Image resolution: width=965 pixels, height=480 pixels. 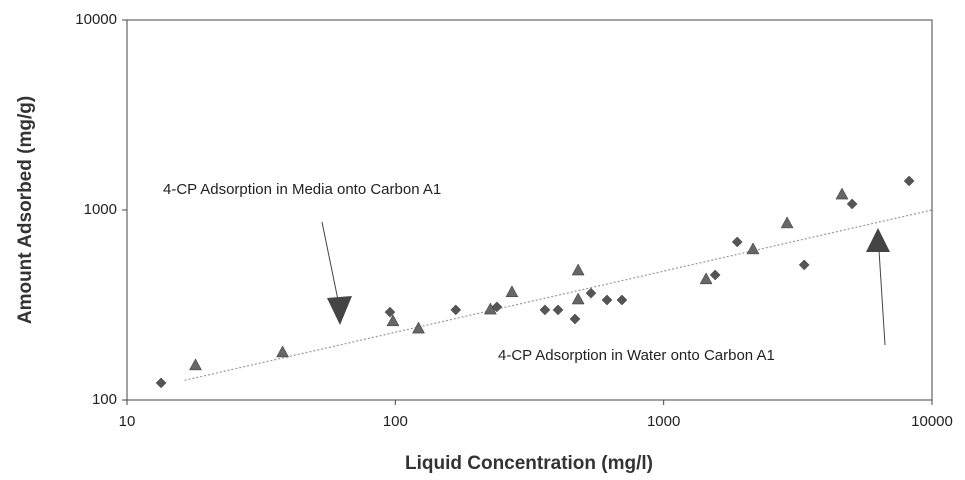 What do you see at coordinates (302, 189) in the screenshot?
I see `annotation: 4-CP Adsorption in Media onto Carbon A1` at bounding box center [302, 189].